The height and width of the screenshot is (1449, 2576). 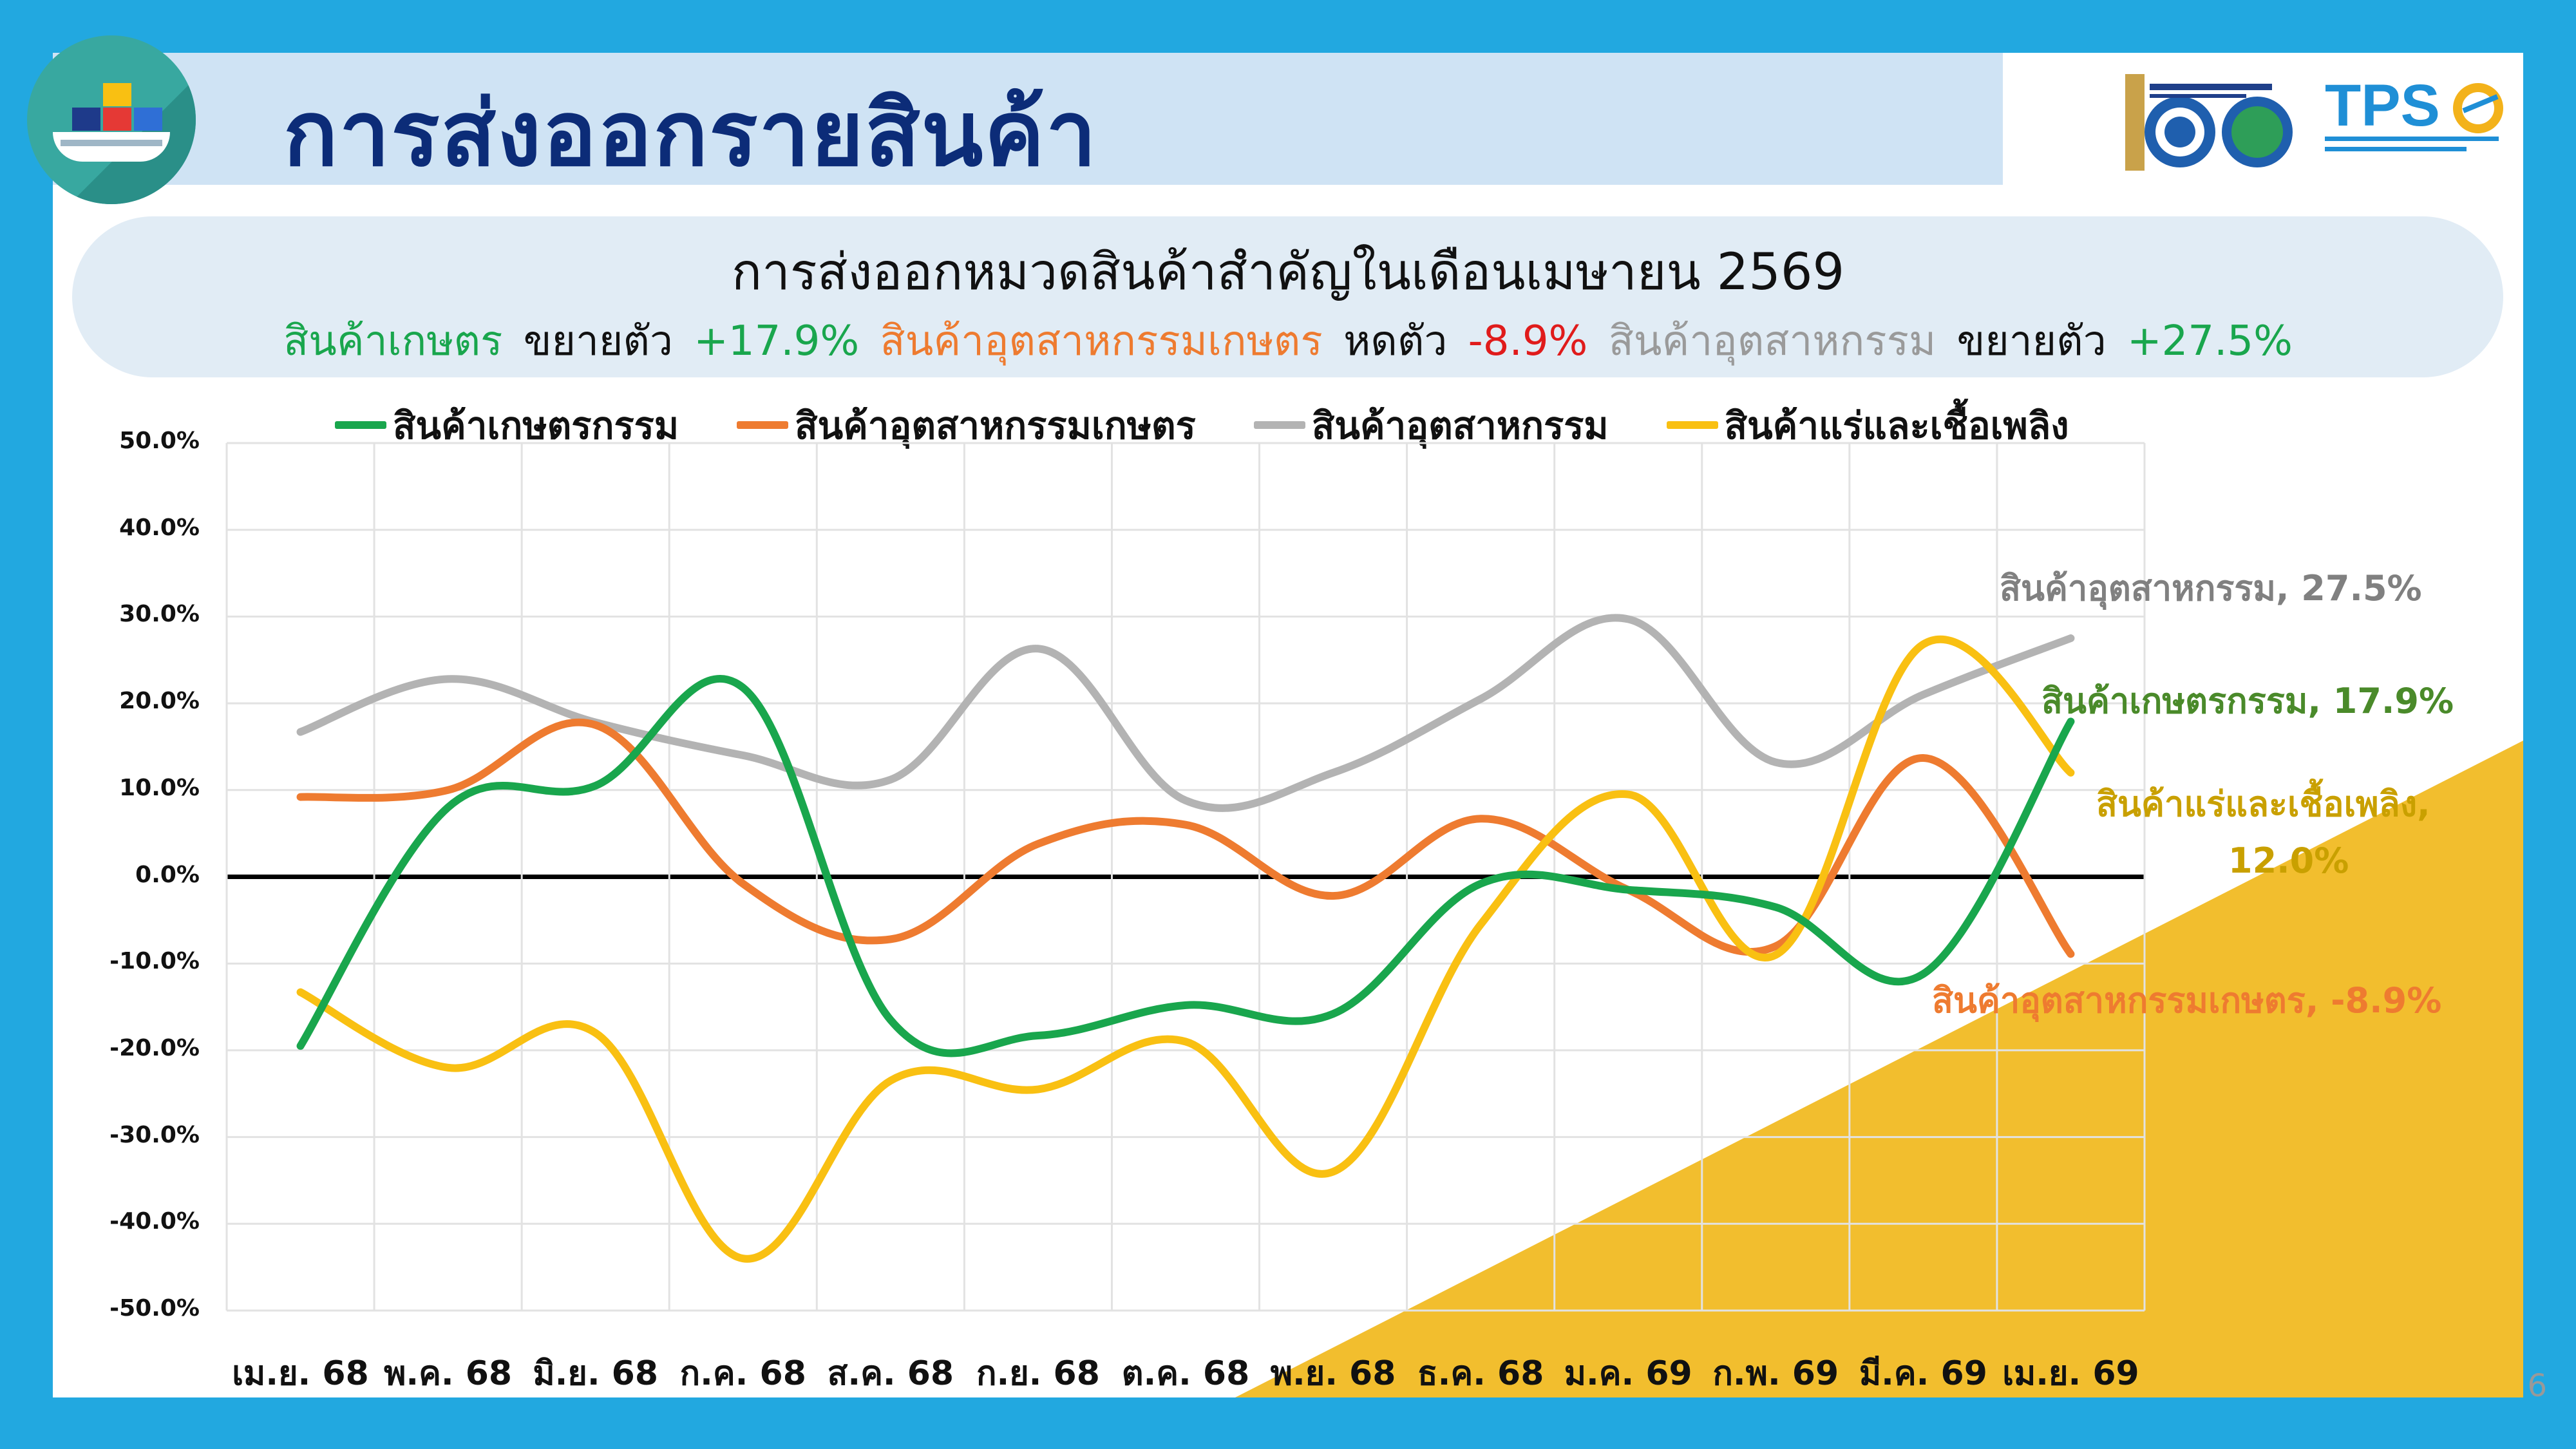 What do you see at coordinates (690, 135) in the screenshot?
I see `page-title: การส่งออกรายสินค้า` at bounding box center [690, 135].